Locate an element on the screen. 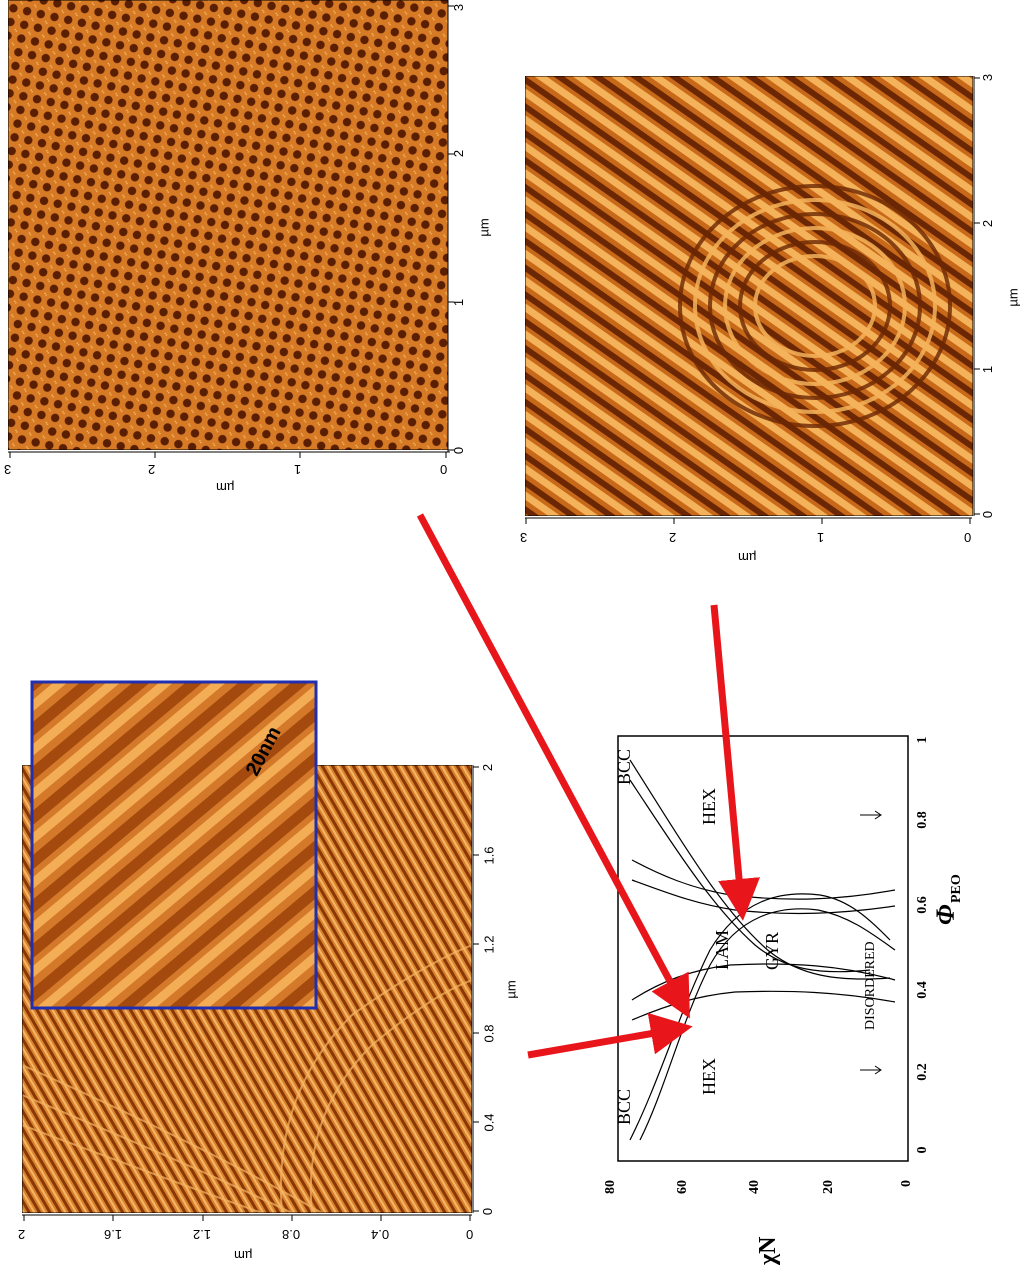 This screenshot has width=1024, height=1279. afm-top-right-bottom-axis is located at coordinates (229, 454).